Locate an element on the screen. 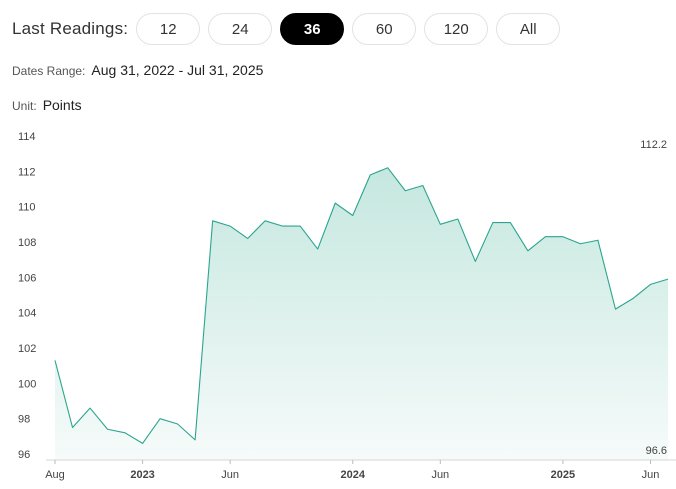  dates-range-value: Aug 31, 2022 - Jul 31, 2025 is located at coordinates (177, 70).